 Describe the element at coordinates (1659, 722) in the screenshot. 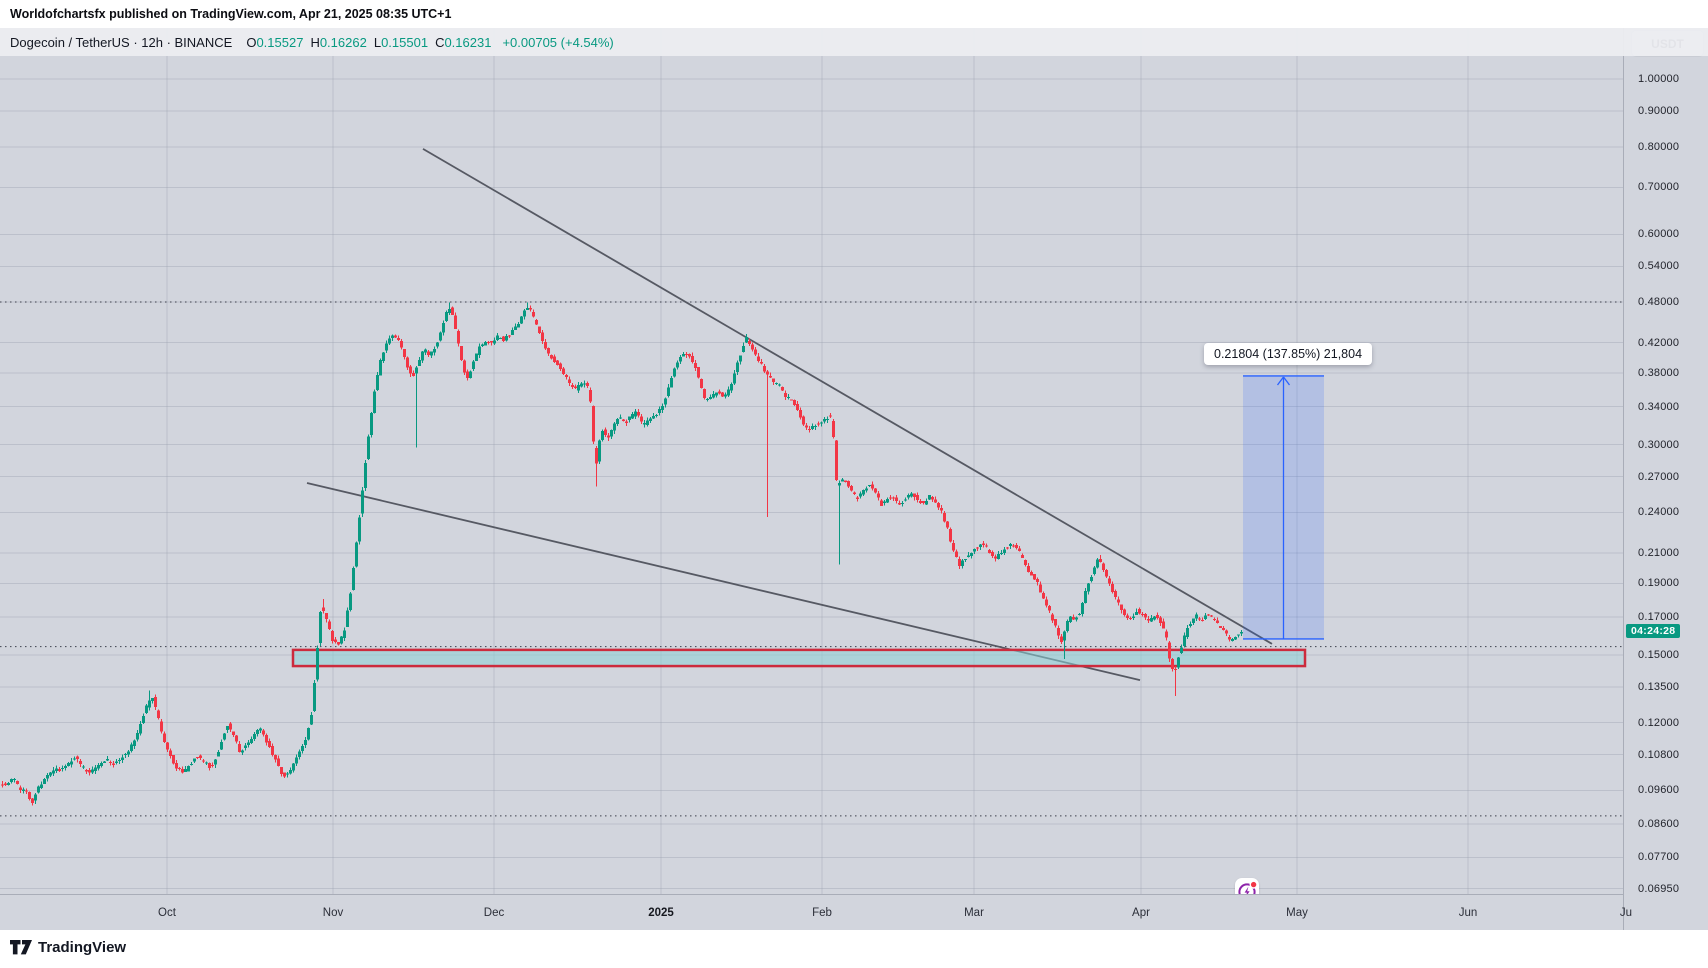

I see `price-tick-0.12000: 0.12000` at that location.